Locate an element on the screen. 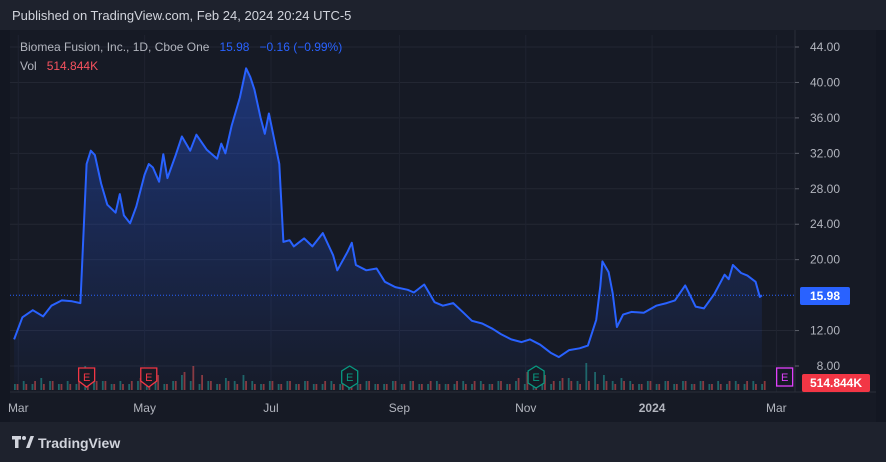 The height and width of the screenshot is (462, 886). volume-bar-up is located at coordinates (762, 387).